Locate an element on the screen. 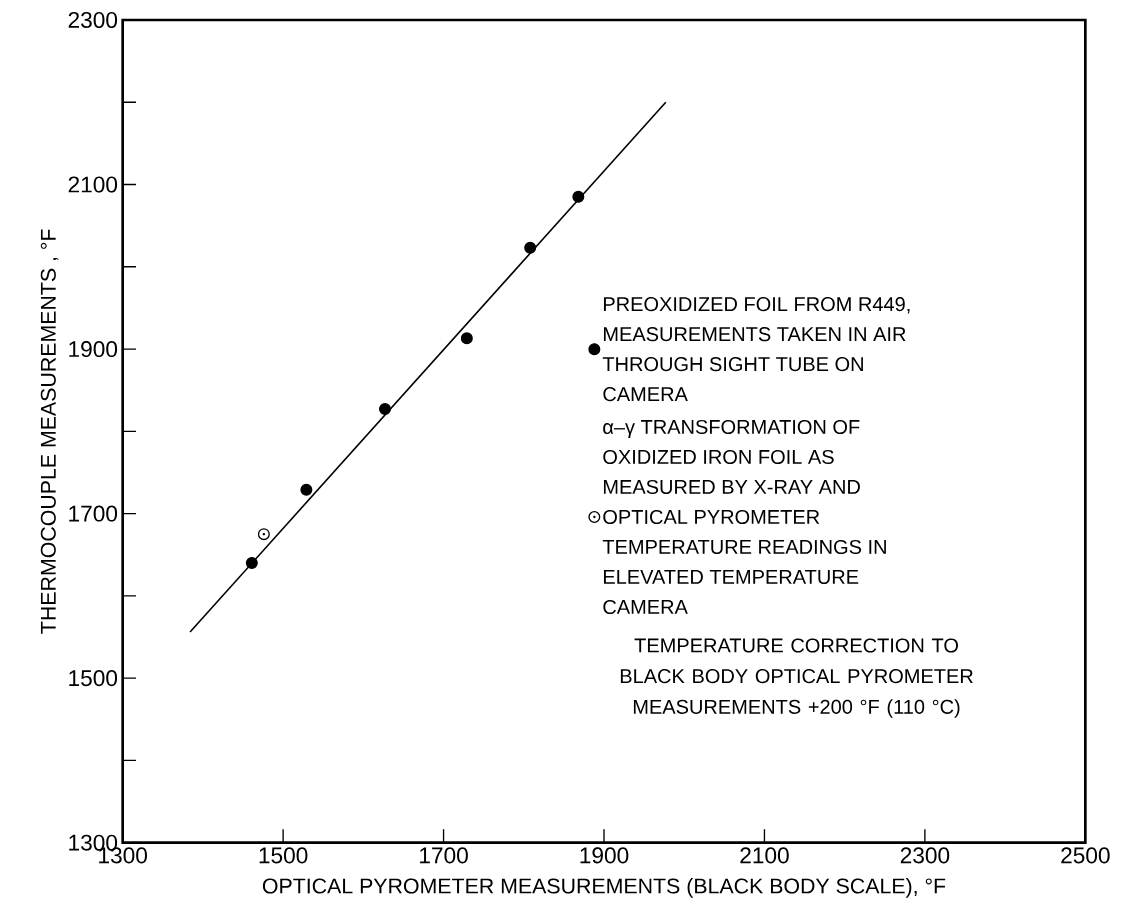 The width and height of the screenshot is (1124, 924). x-tick-label: 2100 is located at coordinates (764, 855).